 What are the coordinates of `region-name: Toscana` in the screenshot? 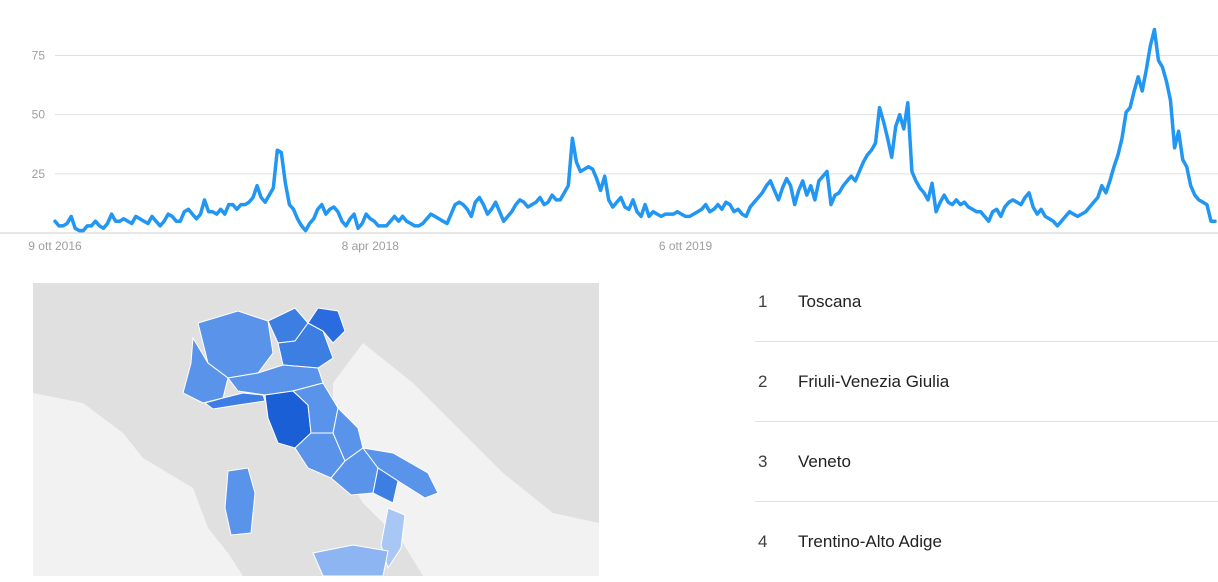 It's located at (830, 301).